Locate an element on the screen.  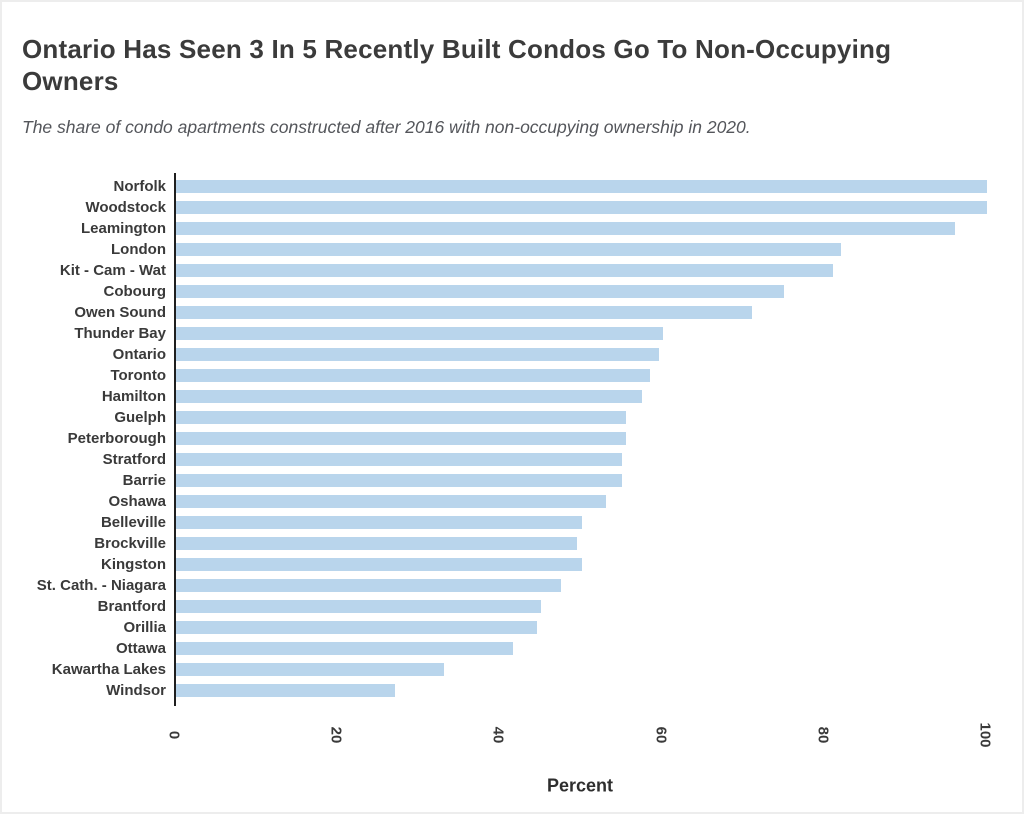
category-label: London is located at coordinates (138, 249).